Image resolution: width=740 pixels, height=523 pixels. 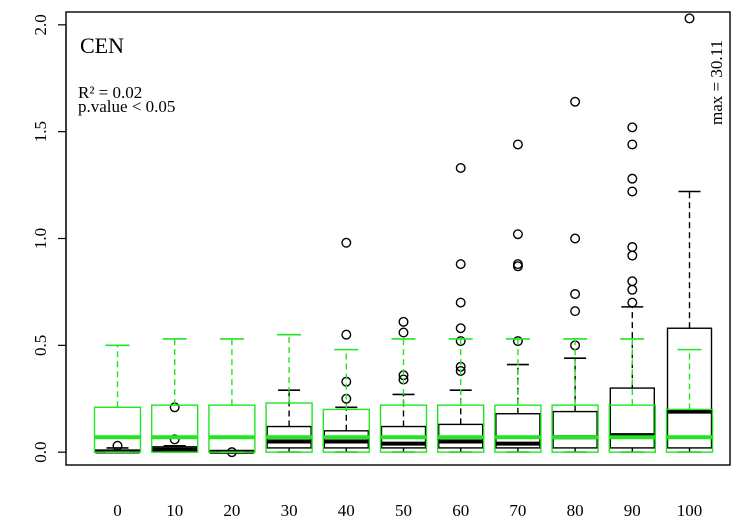 What do you see at coordinates (102, 45) in the screenshot?
I see `chart-title: CEN` at bounding box center [102, 45].